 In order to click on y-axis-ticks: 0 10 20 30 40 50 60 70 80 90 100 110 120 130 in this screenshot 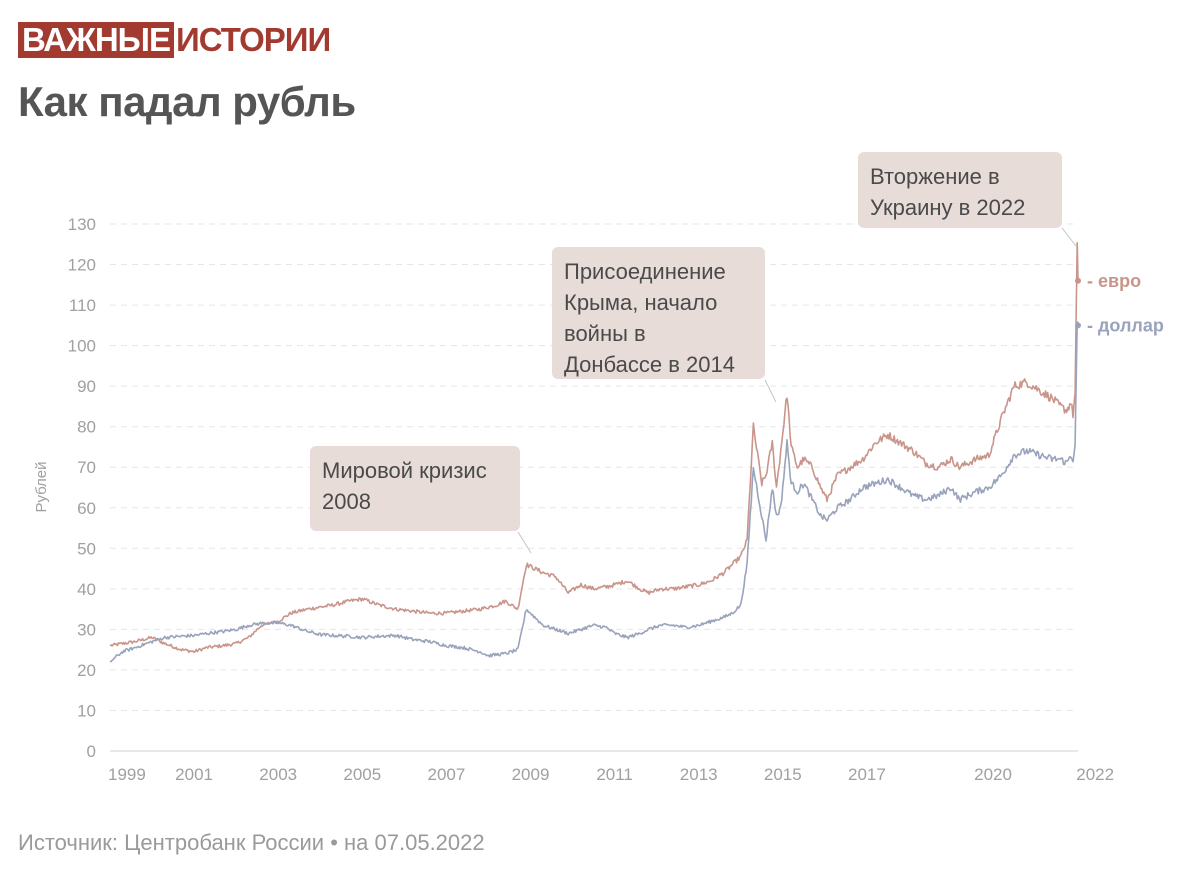, I will do `click(82, 488)`.